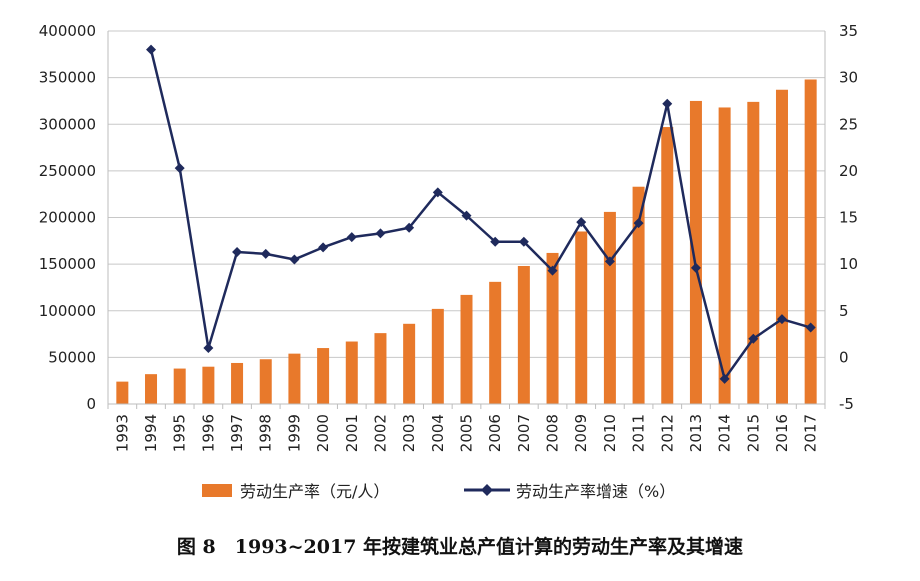 This screenshot has width=920, height=581. Describe the element at coordinates (72, 357) in the screenshot. I see `y-left-tick-label: 50000` at that location.